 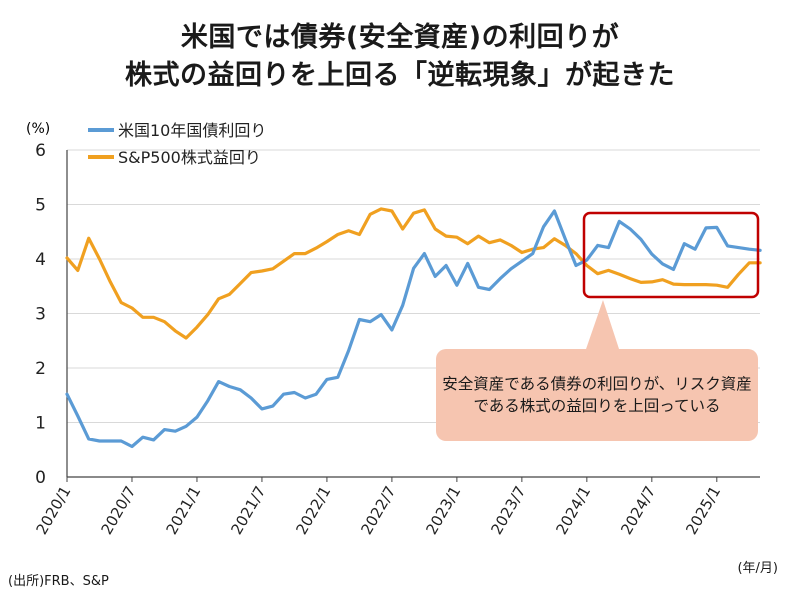 What do you see at coordinates (58, 581) in the screenshot?
I see `source-note: (出所)FRB、S&P` at bounding box center [58, 581].